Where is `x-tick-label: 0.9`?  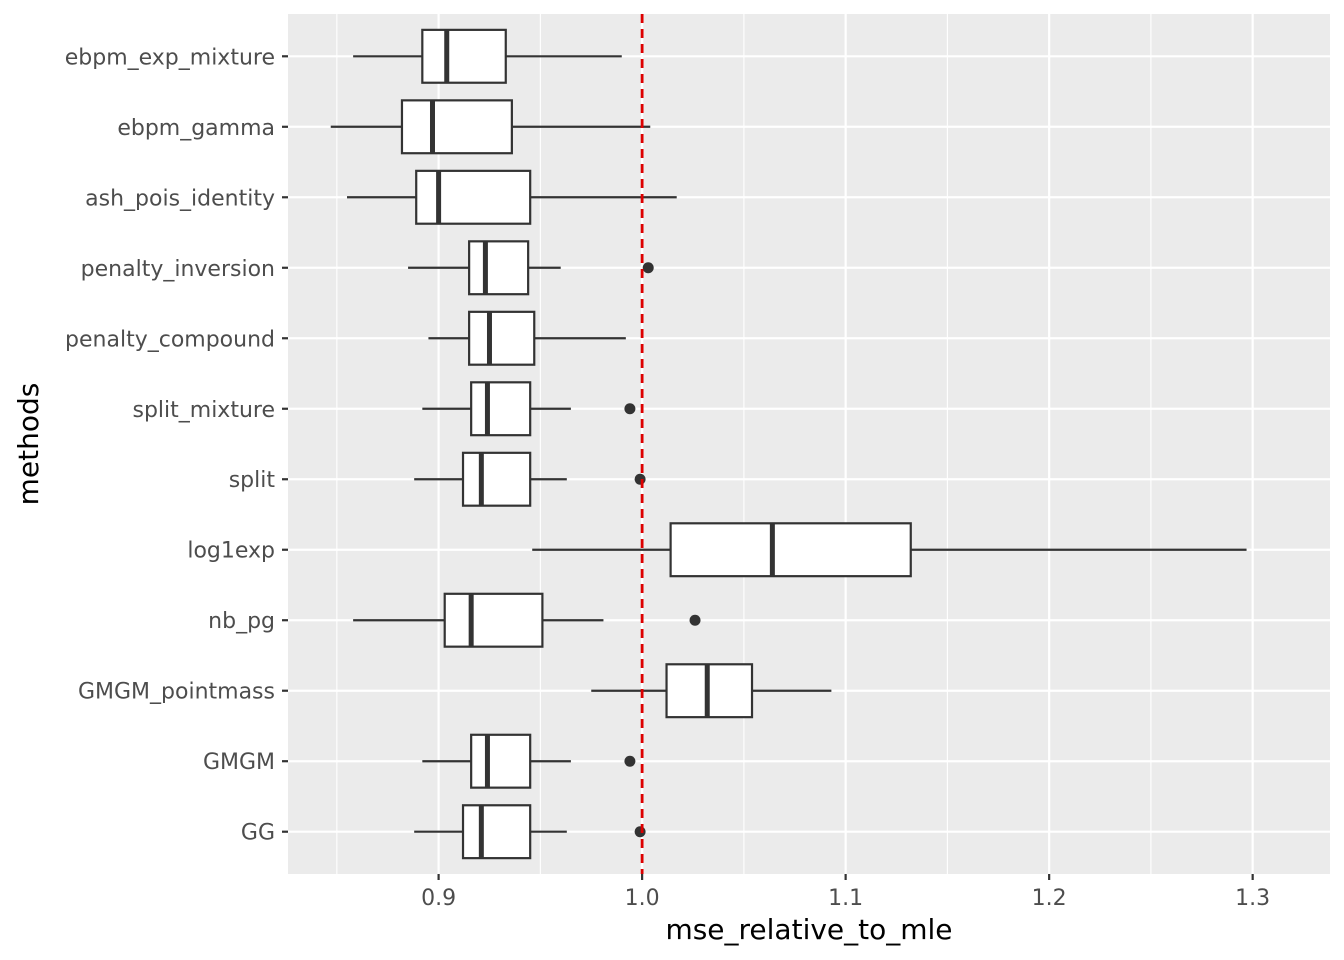
x-tick-label: 0.9 is located at coordinates (438, 898).